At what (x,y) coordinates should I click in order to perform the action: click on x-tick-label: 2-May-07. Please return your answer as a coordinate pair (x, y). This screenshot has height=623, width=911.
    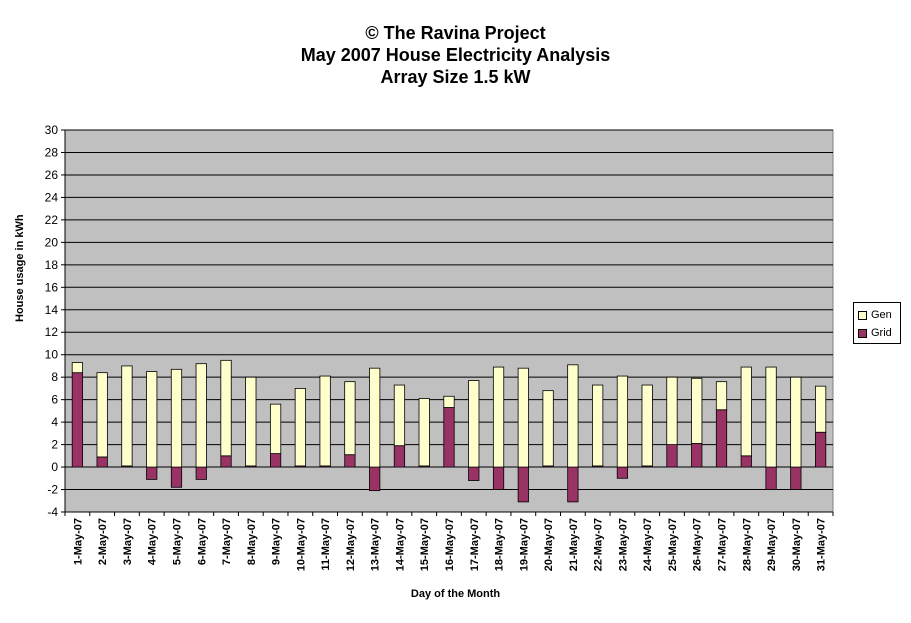
    Looking at the image, I should click on (103, 541).